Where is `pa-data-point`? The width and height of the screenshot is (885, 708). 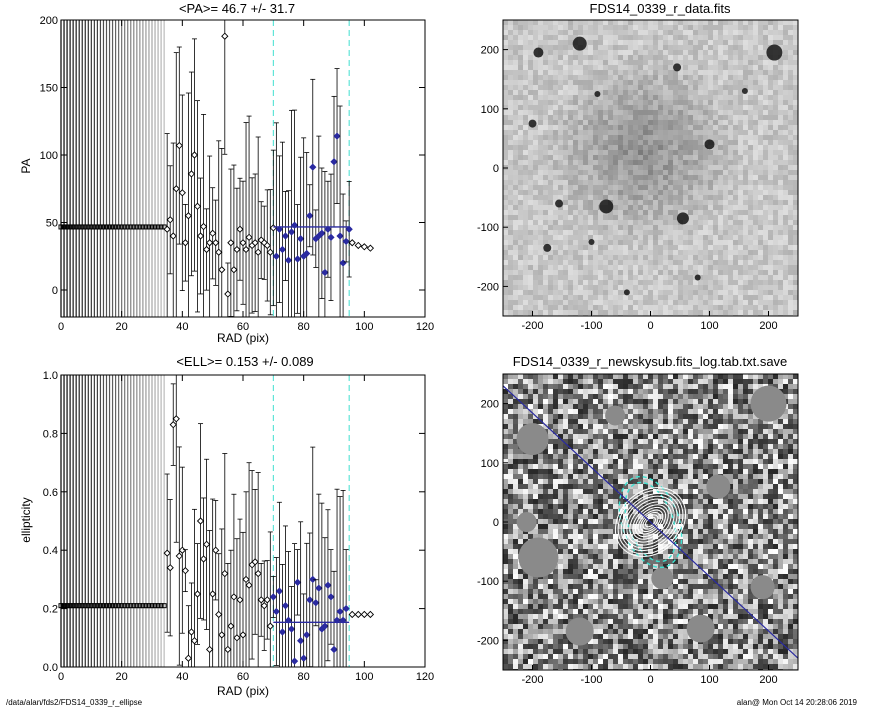 pa-data-point is located at coordinates (203, 226).